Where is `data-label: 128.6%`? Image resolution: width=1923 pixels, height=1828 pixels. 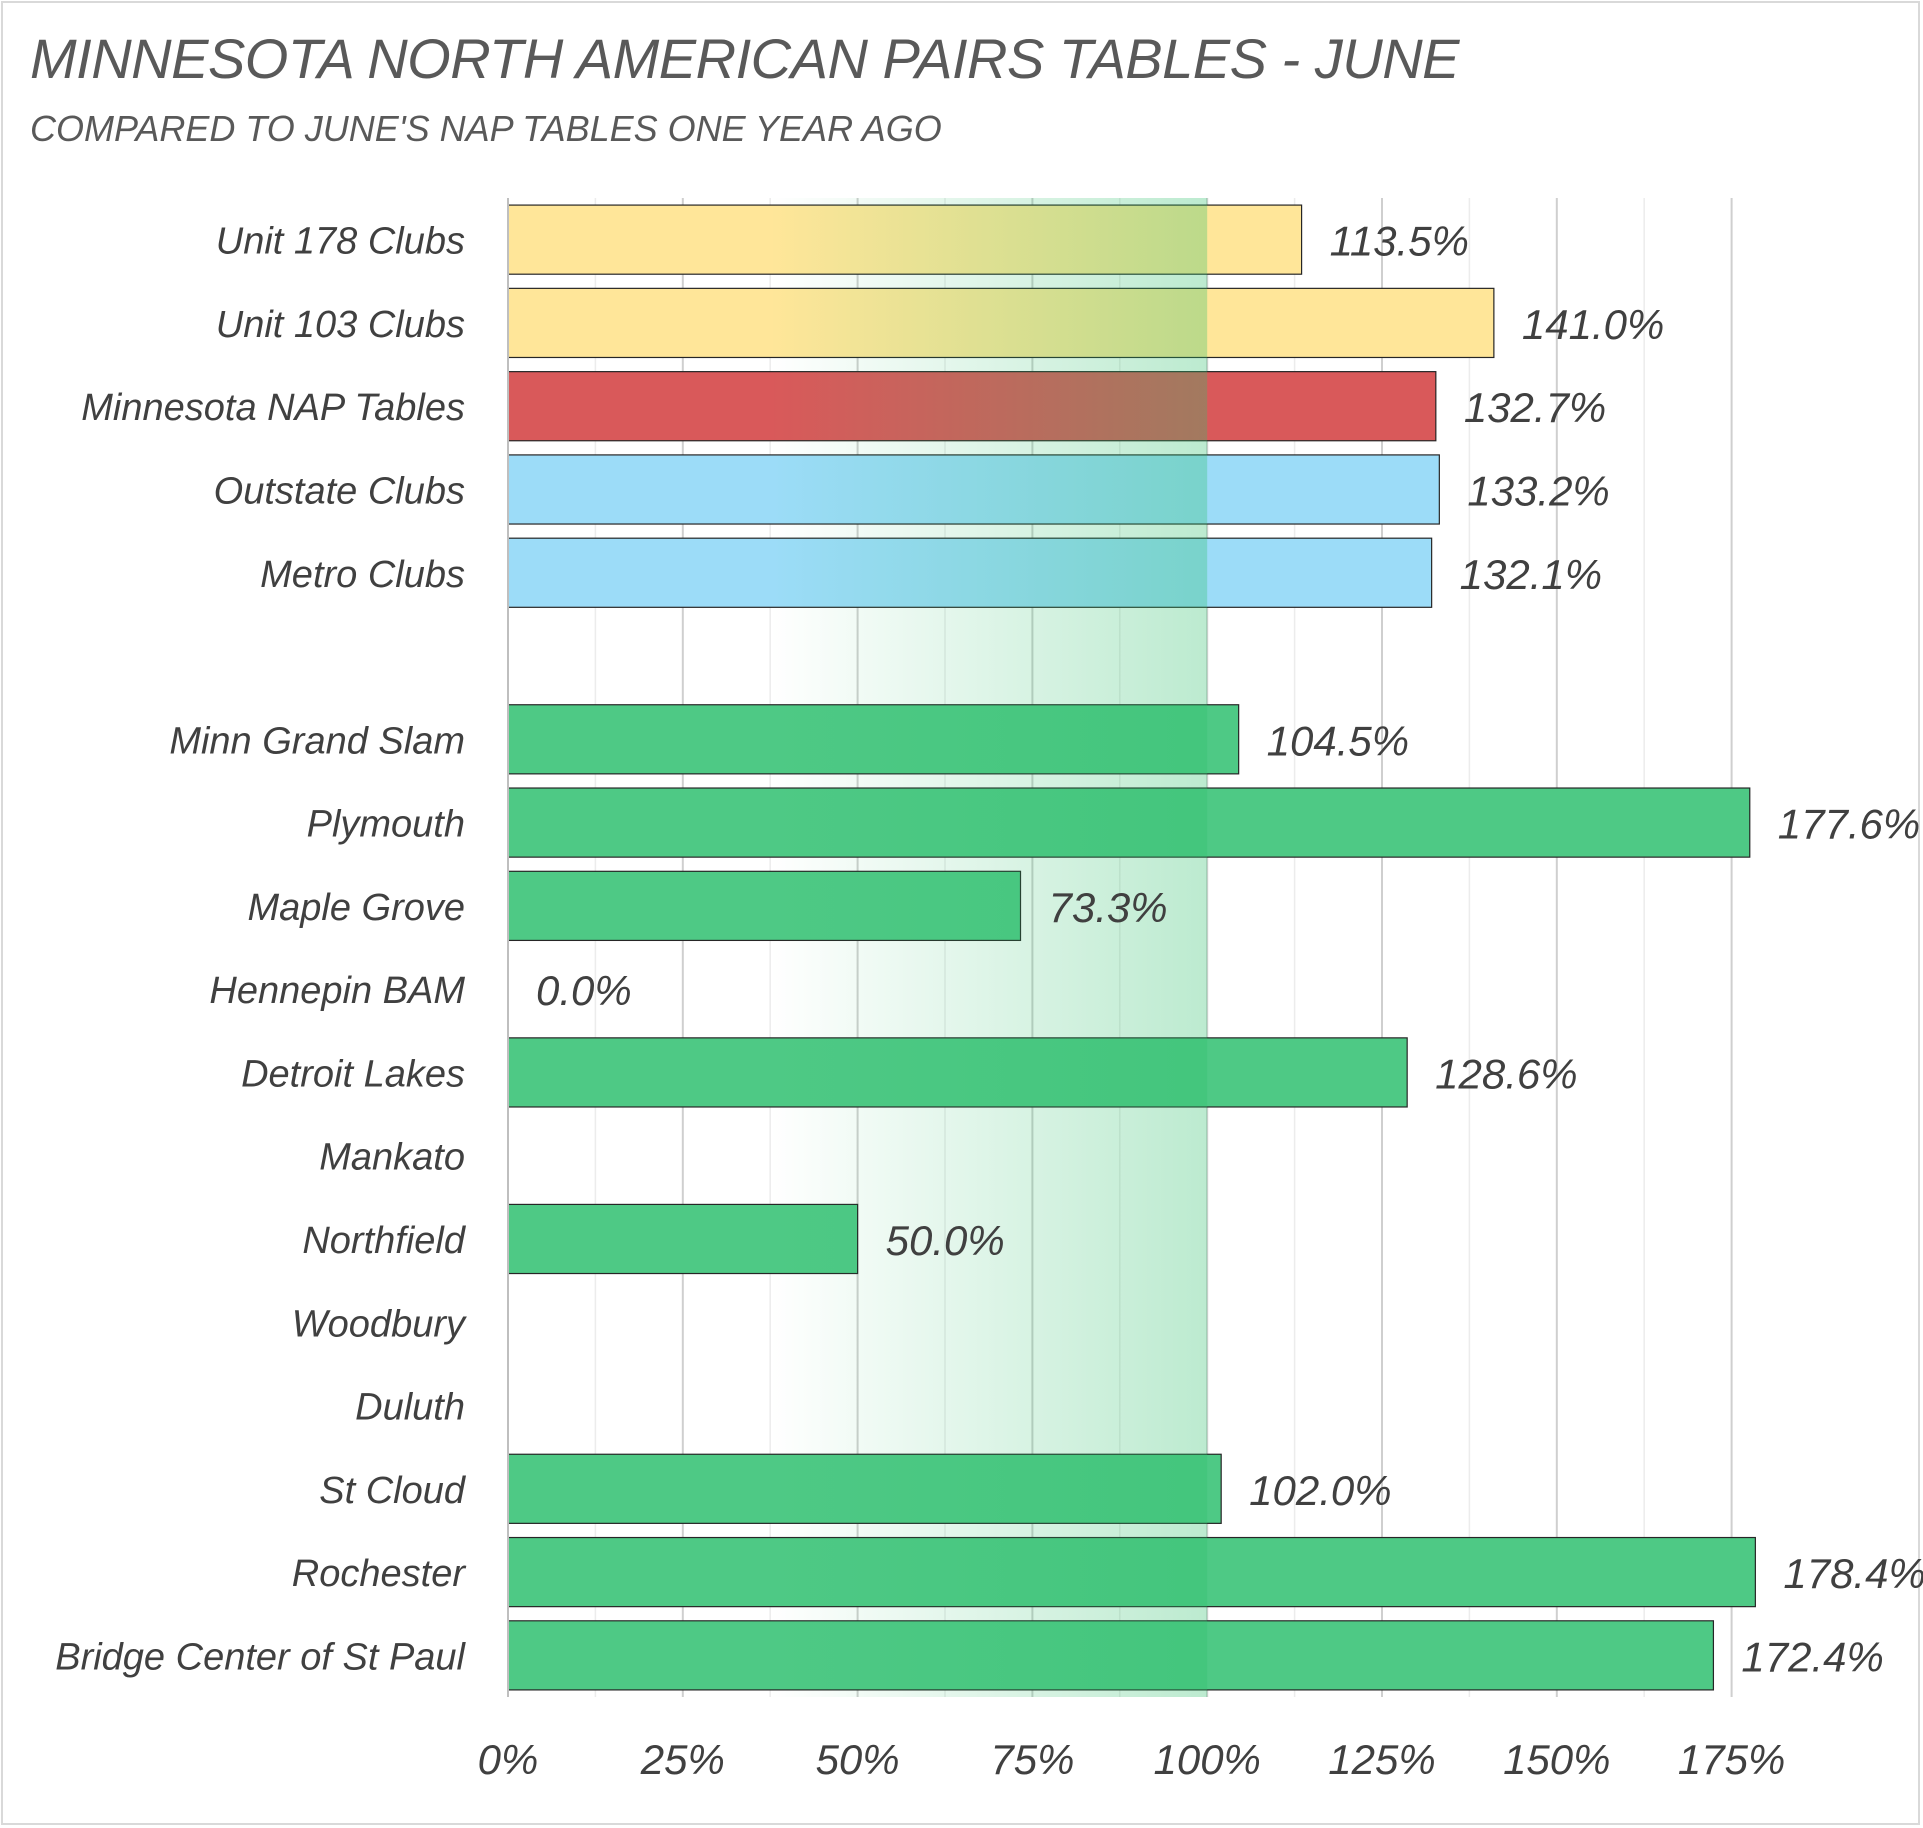
data-label: 128.6% is located at coordinates (1506, 1073).